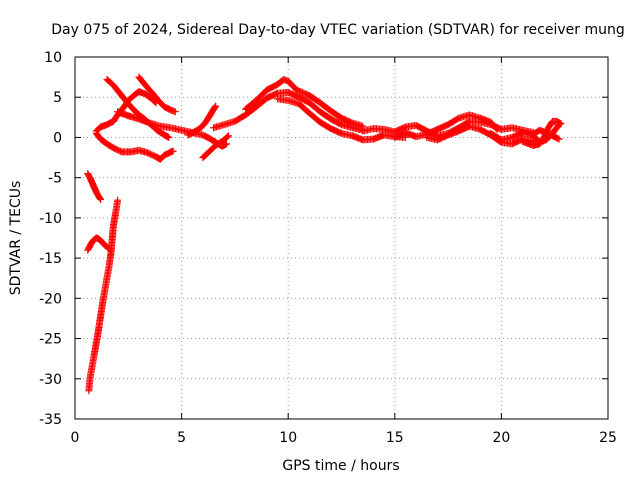 The width and height of the screenshot is (640, 480). I want to click on series-arc-mid-day-peak-upper, so click(304, 103).